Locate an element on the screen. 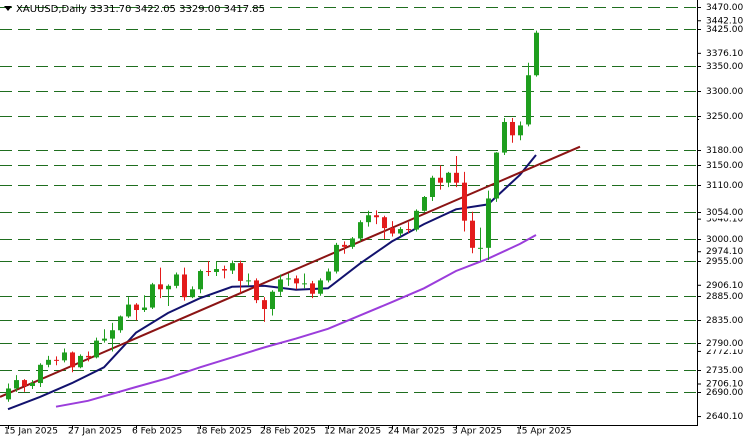 The height and width of the screenshot is (440, 747). x-tick-label: 27 Jan 2025 is located at coordinates (95, 432).